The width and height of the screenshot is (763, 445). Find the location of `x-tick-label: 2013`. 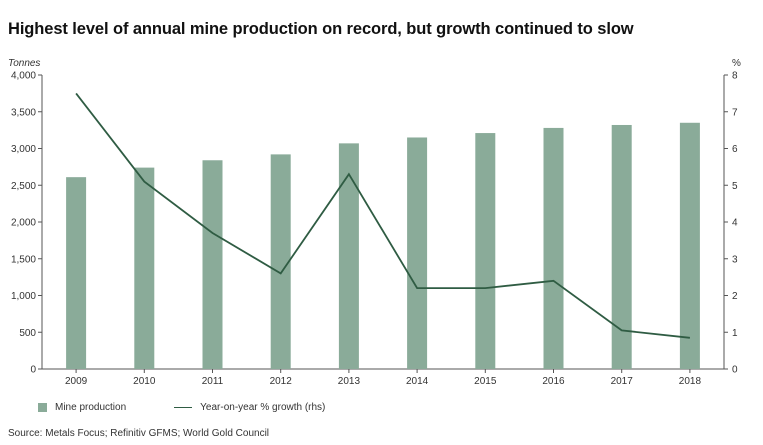

x-tick-label: 2013 is located at coordinates (349, 381).